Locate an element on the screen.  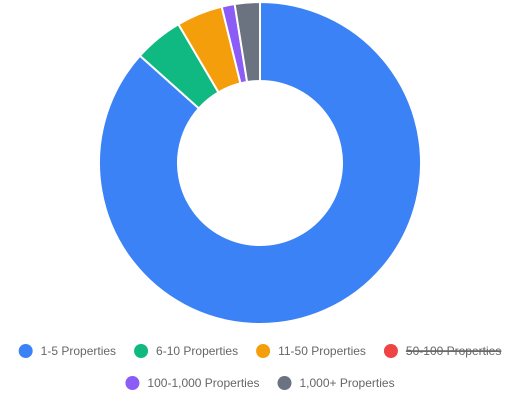
legend-item-6-10-properties: 6-10 Properties is located at coordinates (186, 351).